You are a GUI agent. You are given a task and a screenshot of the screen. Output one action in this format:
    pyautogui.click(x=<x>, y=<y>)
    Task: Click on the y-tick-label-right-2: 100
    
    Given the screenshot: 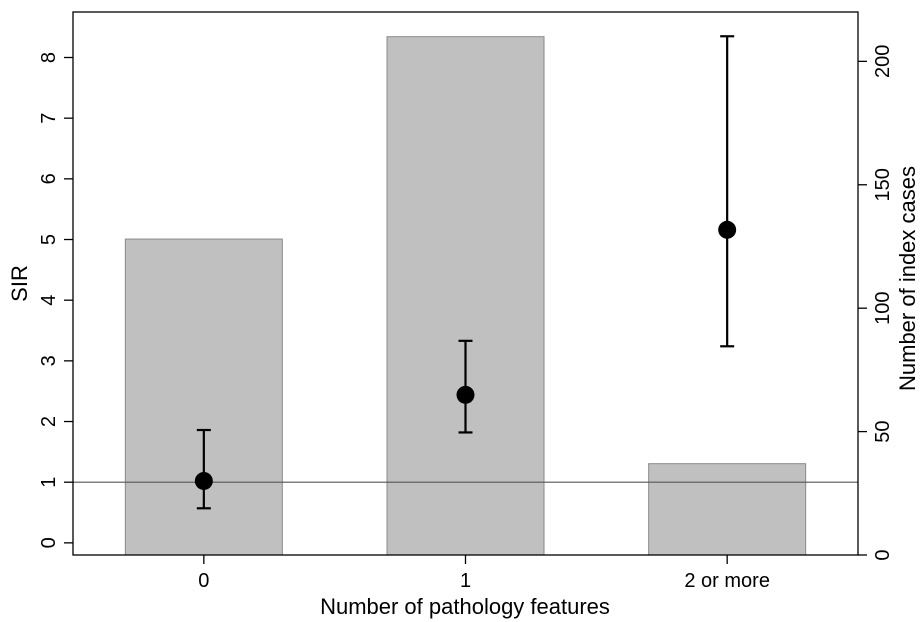 What is the action you would take?
    pyautogui.click(x=883, y=307)
    